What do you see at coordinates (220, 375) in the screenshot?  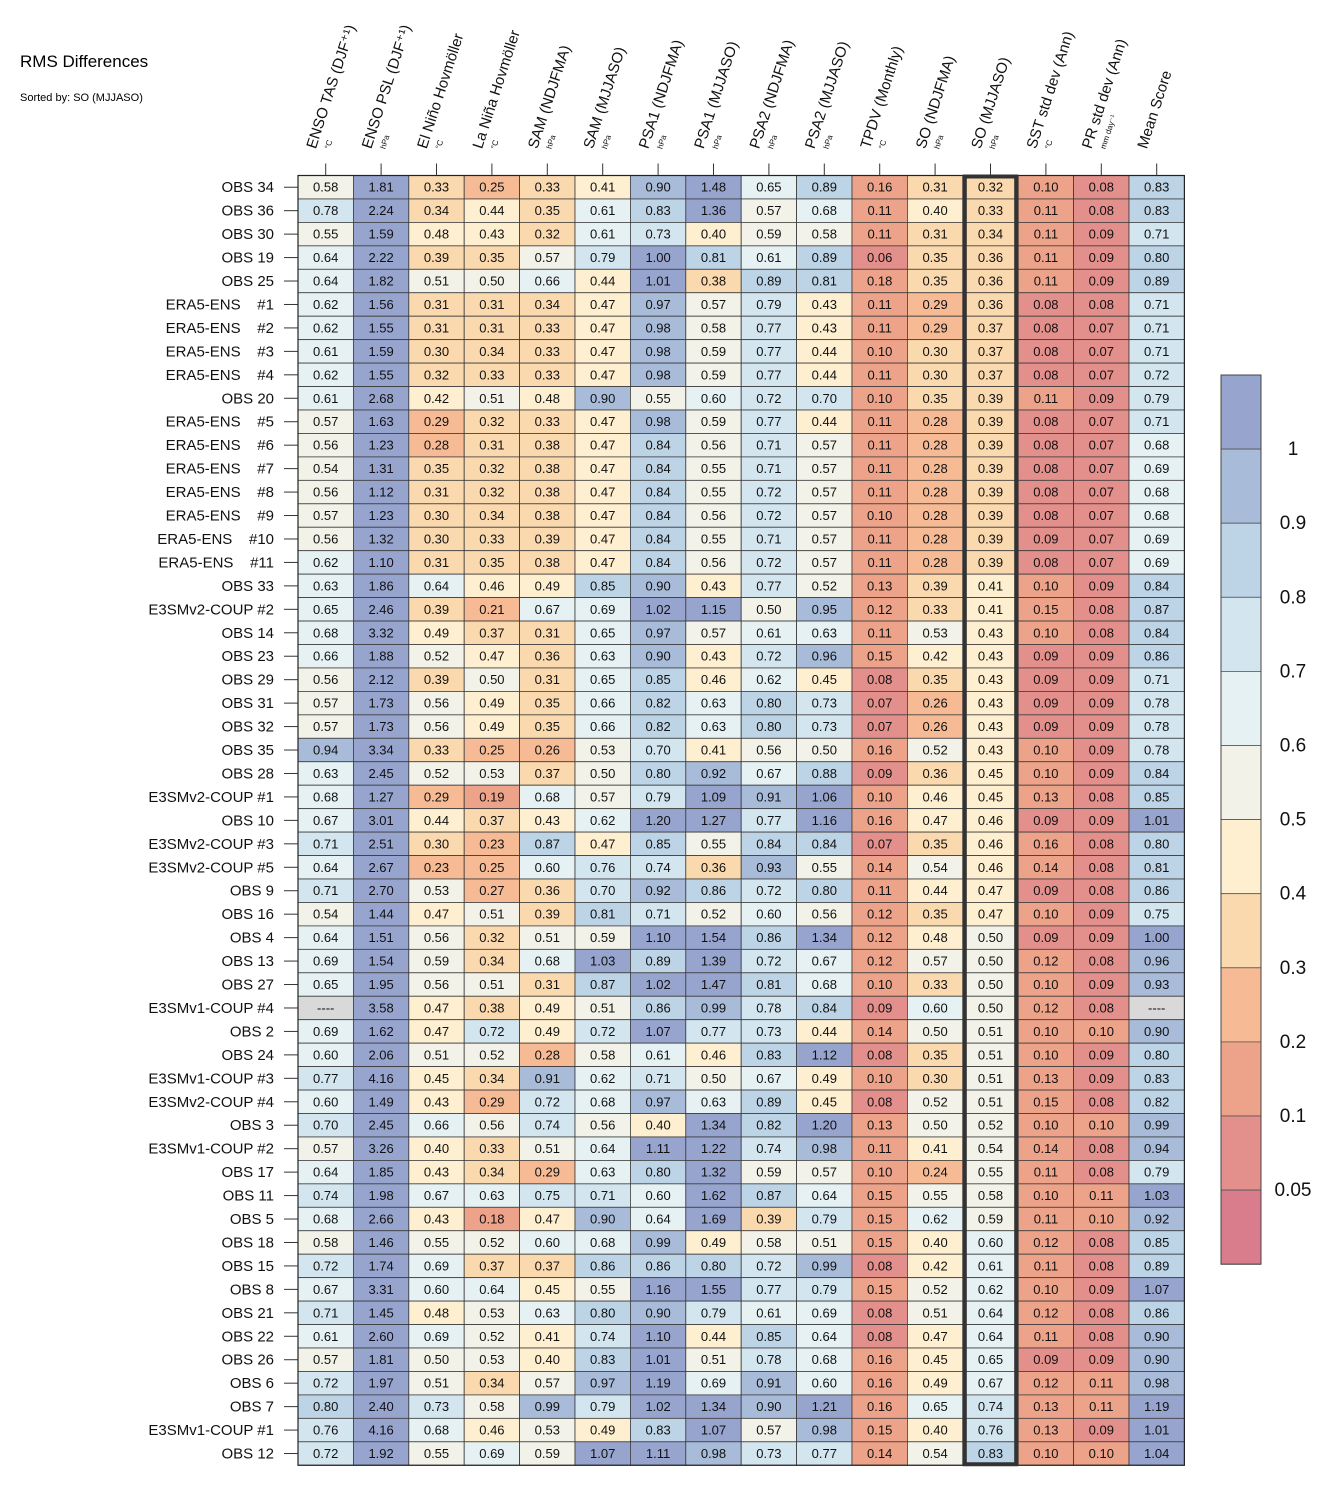 I see `row-label: ERA5-ENS #4` at bounding box center [220, 375].